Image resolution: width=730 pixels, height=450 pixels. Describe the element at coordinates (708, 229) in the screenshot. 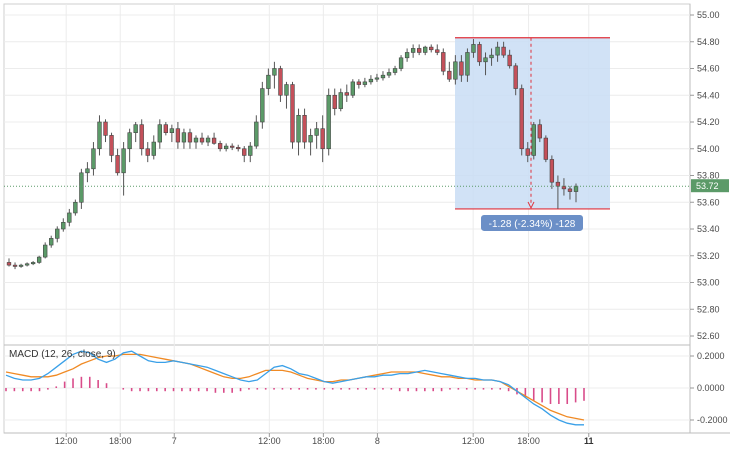

I see `y-tick-label: 53.40` at that location.